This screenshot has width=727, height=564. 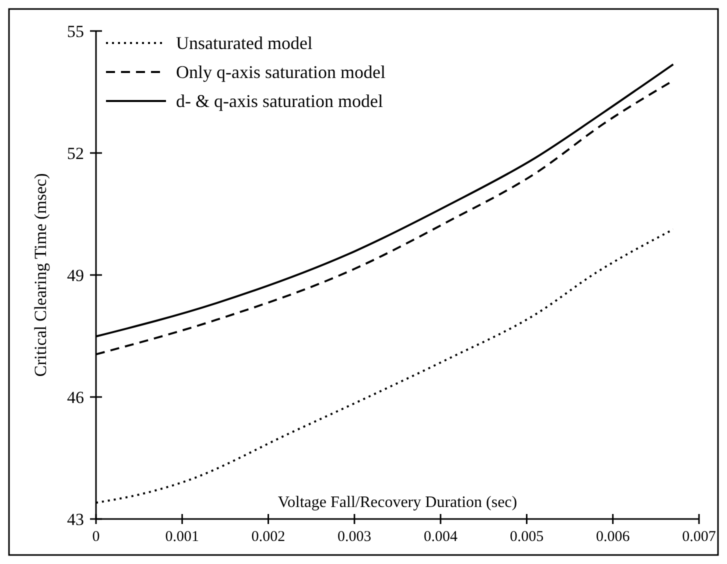 I want to click on x-tick-label: 0.001, so click(x=182, y=537).